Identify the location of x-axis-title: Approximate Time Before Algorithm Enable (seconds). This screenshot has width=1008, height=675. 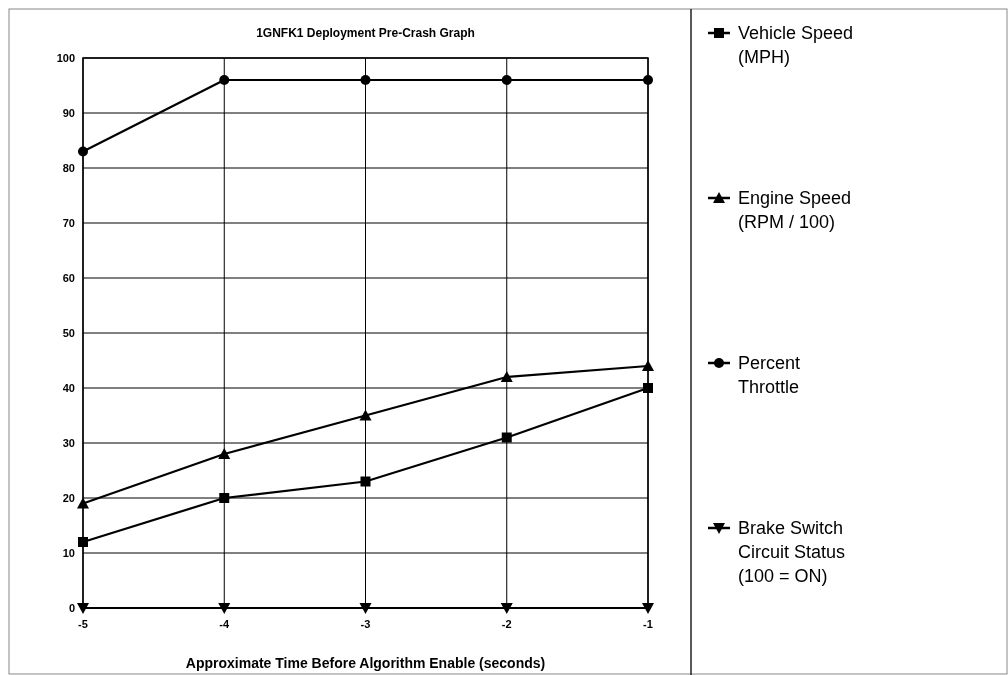
(365, 663).